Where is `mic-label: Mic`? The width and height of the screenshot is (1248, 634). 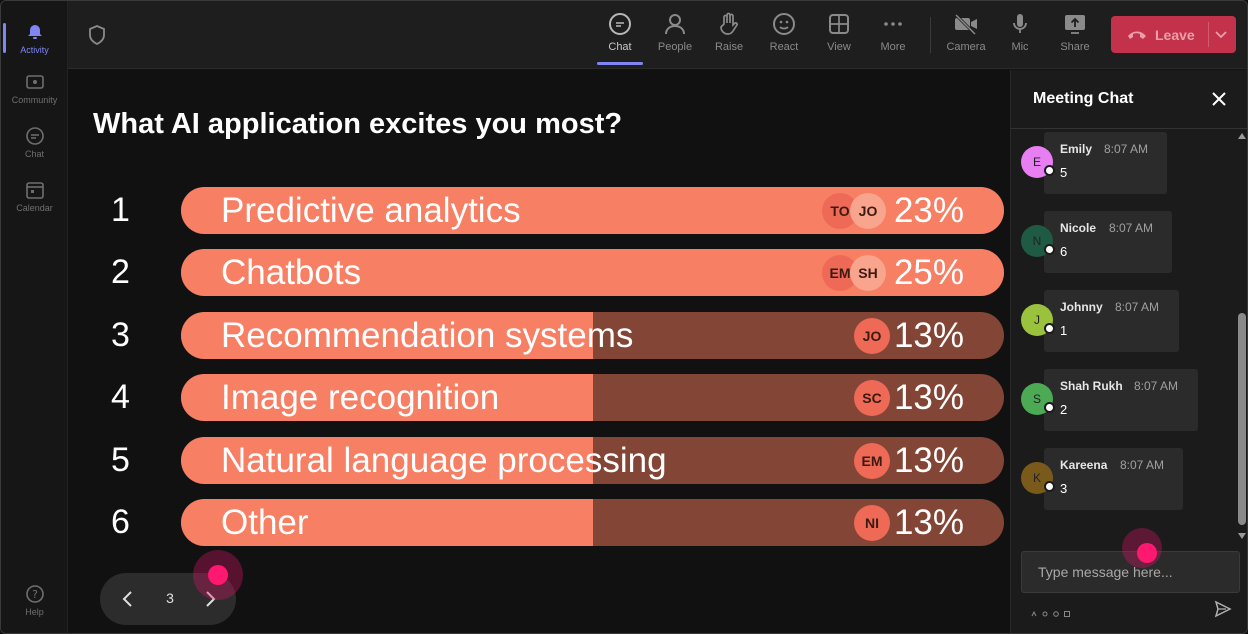 mic-label: Mic is located at coordinates (1020, 47).